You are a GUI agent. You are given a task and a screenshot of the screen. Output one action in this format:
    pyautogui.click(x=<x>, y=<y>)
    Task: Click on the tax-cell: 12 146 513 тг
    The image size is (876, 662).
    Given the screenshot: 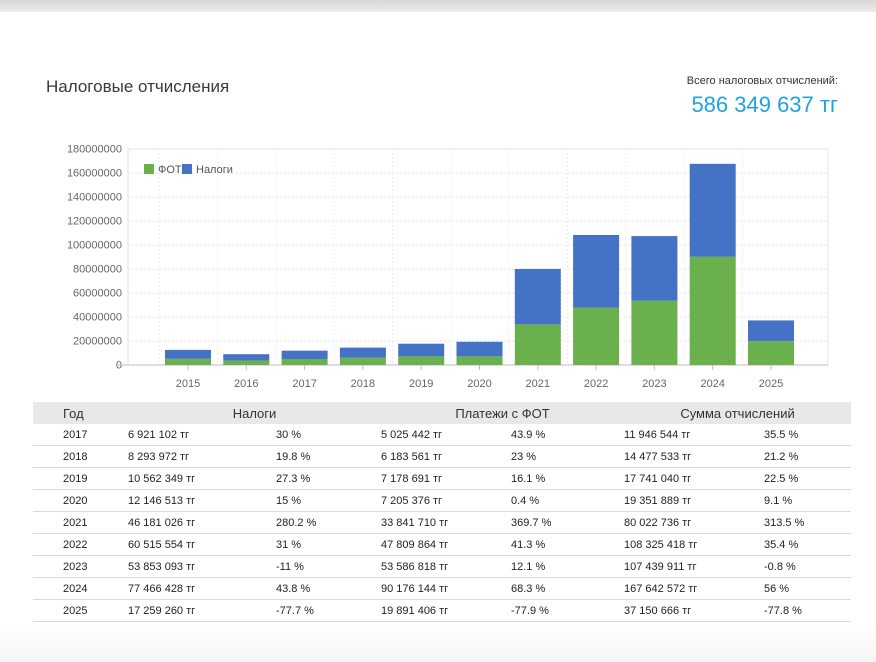 What is the action you would take?
    pyautogui.click(x=202, y=500)
    